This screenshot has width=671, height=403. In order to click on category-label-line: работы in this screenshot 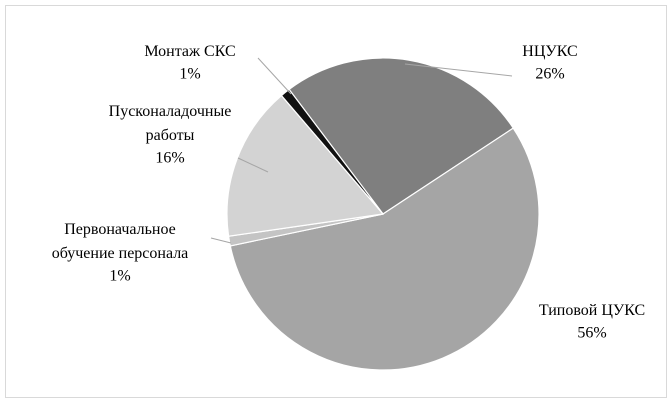, I will do `click(170, 135)`.